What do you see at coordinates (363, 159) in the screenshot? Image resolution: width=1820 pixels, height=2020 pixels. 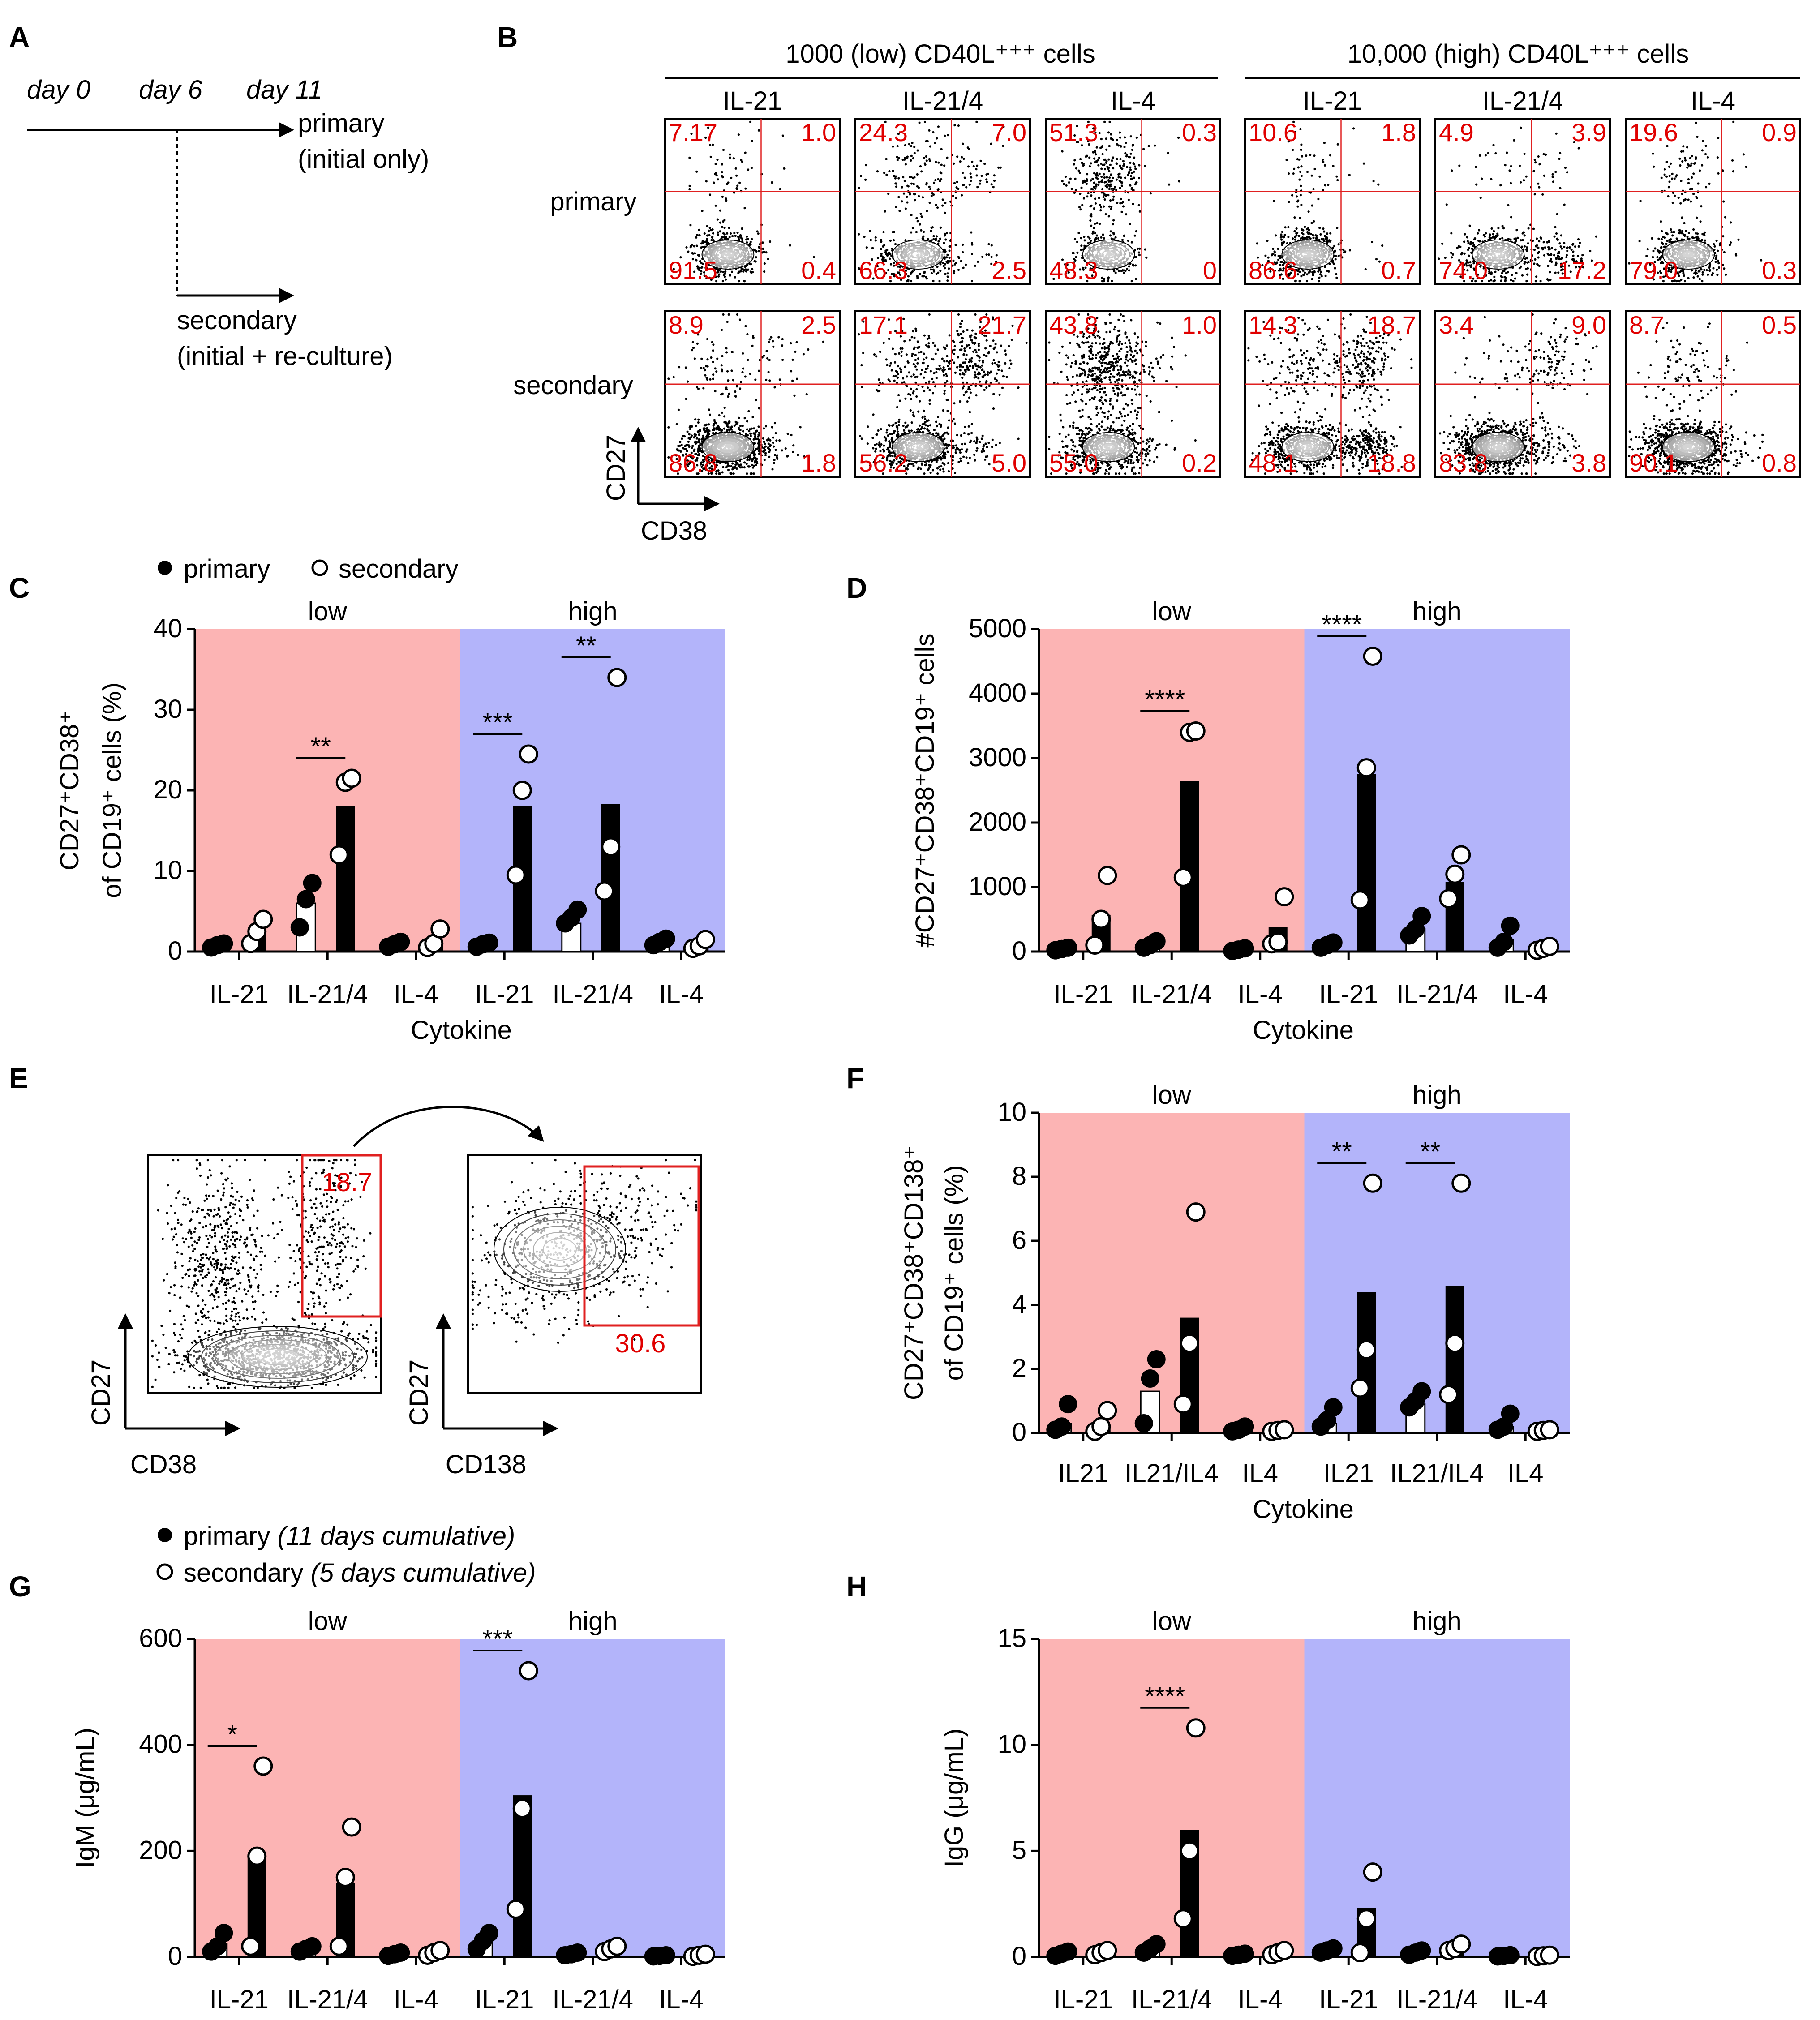 I see `primary-sub-label: (initial only)` at bounding box center [363, 159].